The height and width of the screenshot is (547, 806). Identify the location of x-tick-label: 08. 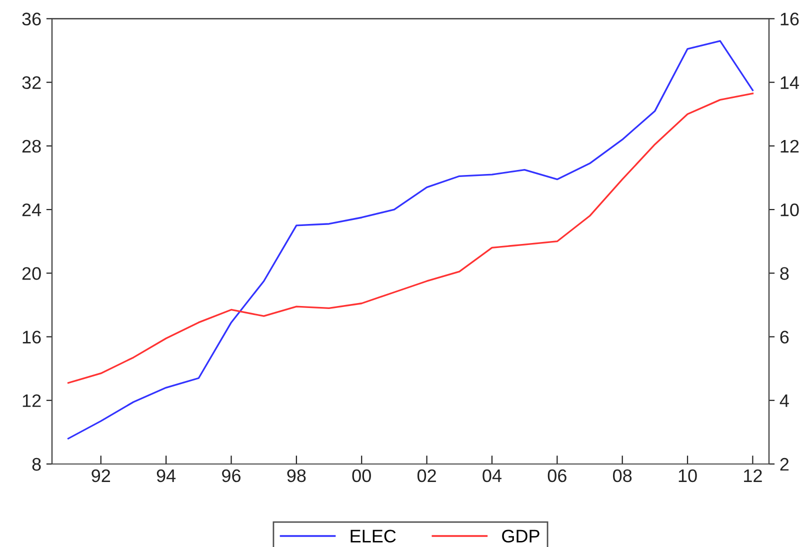
(622, 475).